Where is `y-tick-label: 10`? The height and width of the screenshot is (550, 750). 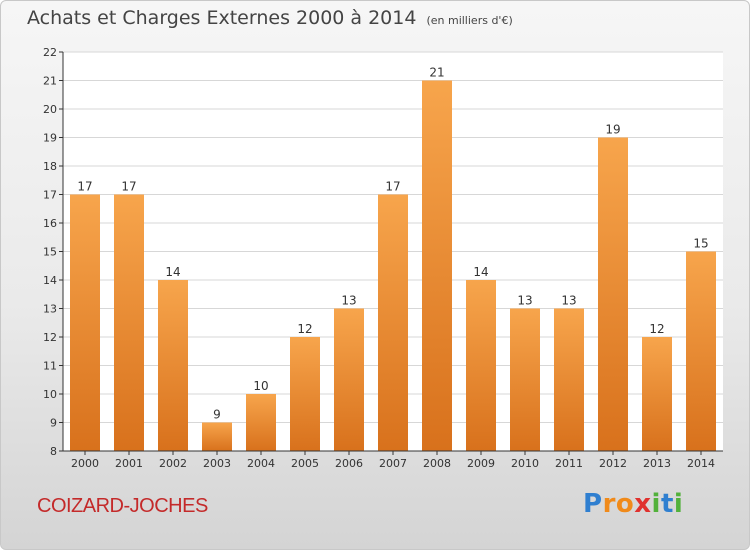
y-tick-label: 10 is located at coordinates (50, 394).